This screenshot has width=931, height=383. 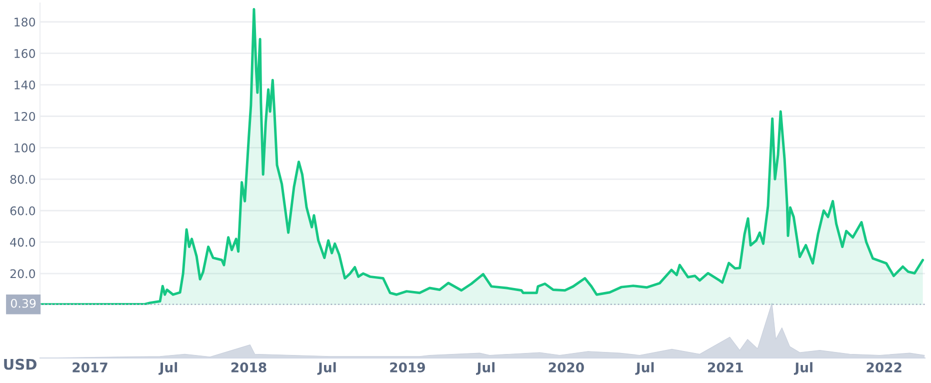 What do you see at coordinates (725, 367) in the screenshot?
I see `x-tick-label: 2021` at bounding box center [725, 367].